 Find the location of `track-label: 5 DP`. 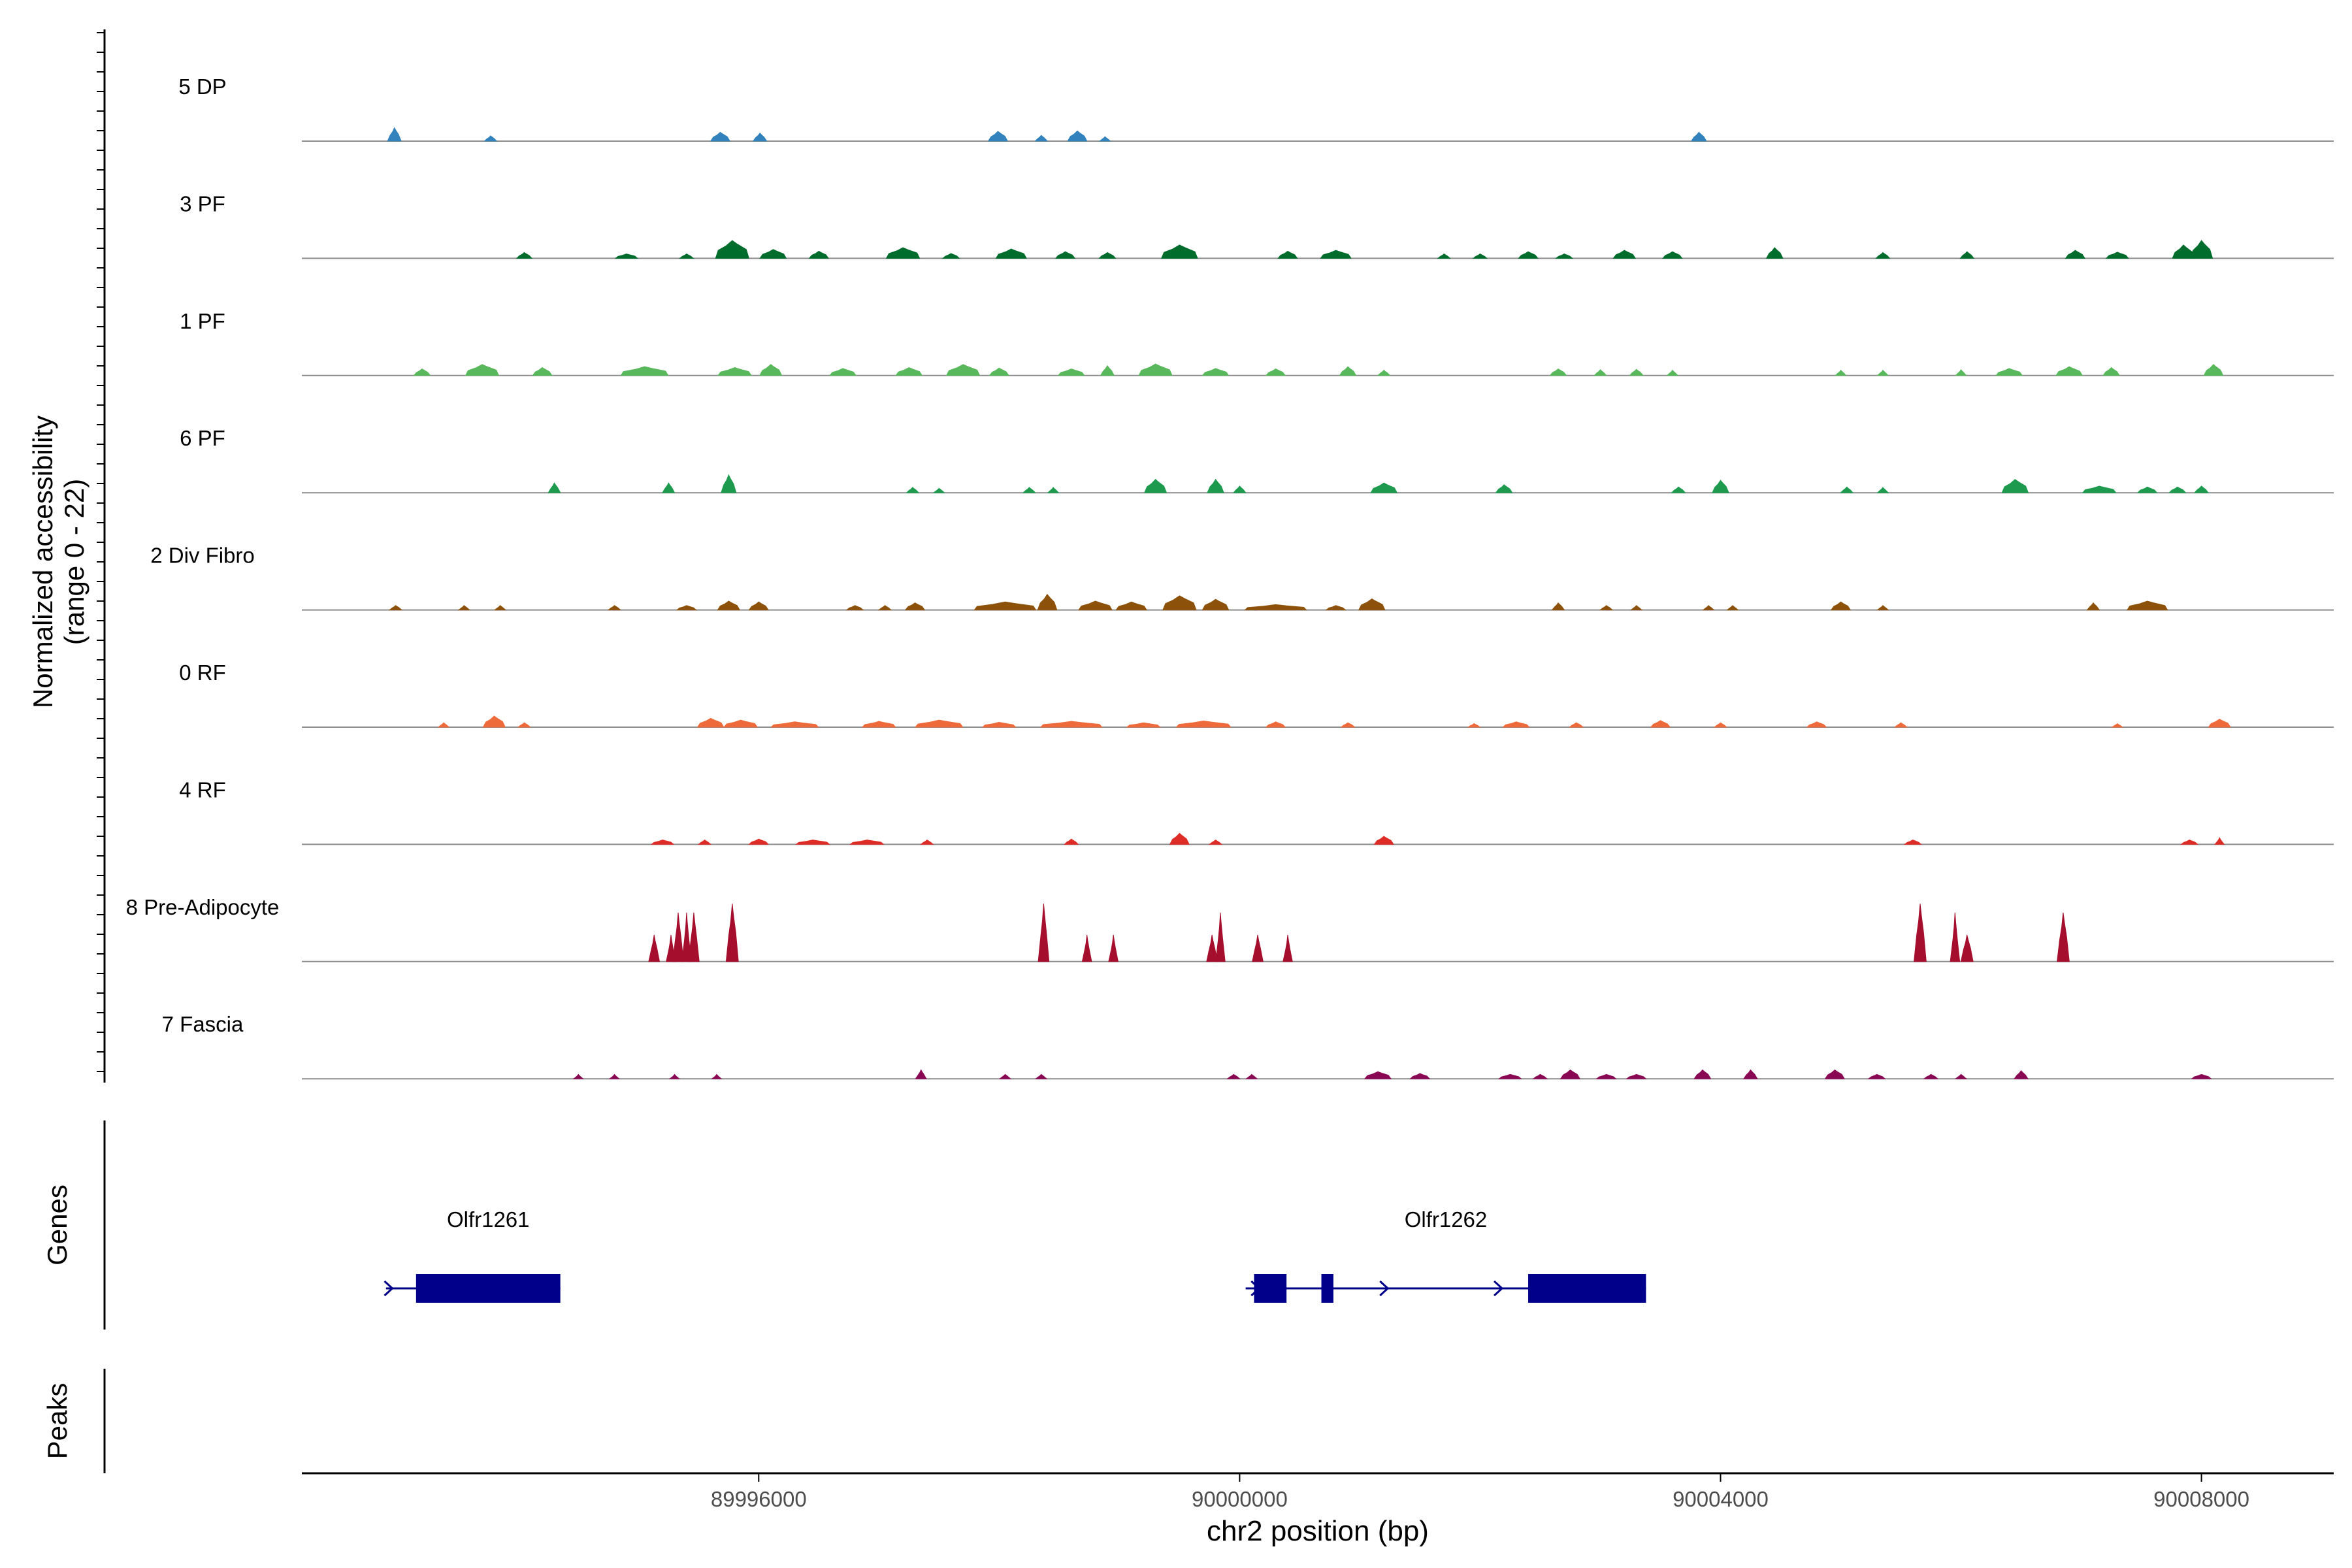

track-label: 5 DP is located at coordinates (202, 86).